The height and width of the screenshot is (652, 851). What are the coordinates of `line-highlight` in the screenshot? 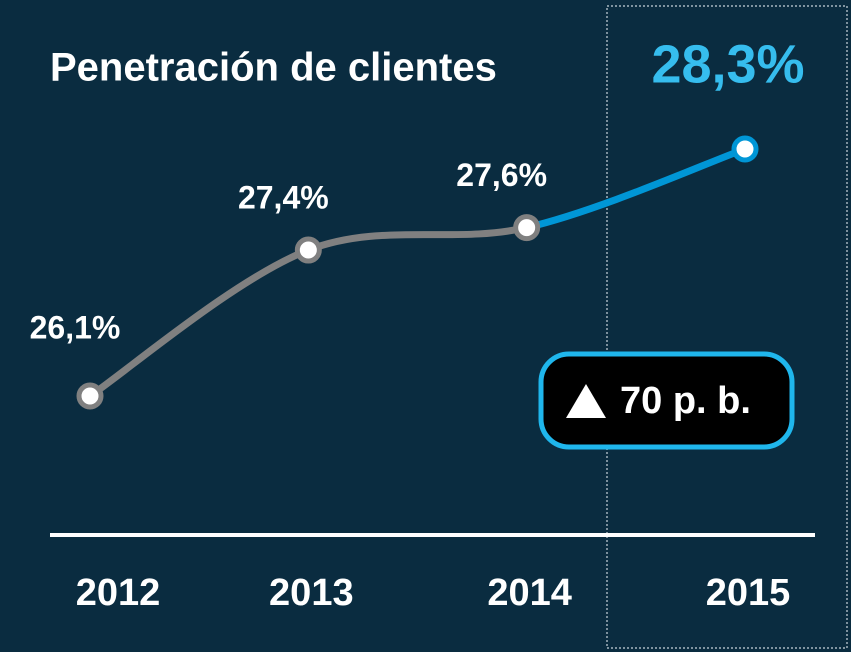 It's located at (636, 188).